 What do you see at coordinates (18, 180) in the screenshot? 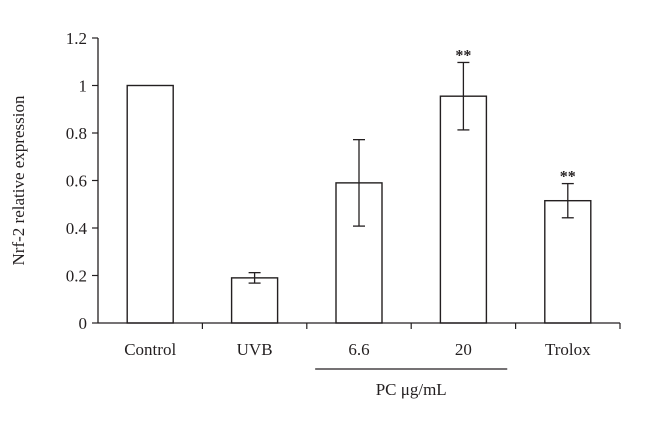
I see `y-axis-label: Nrf-2 relative expression` at bounding box center [18, 180].